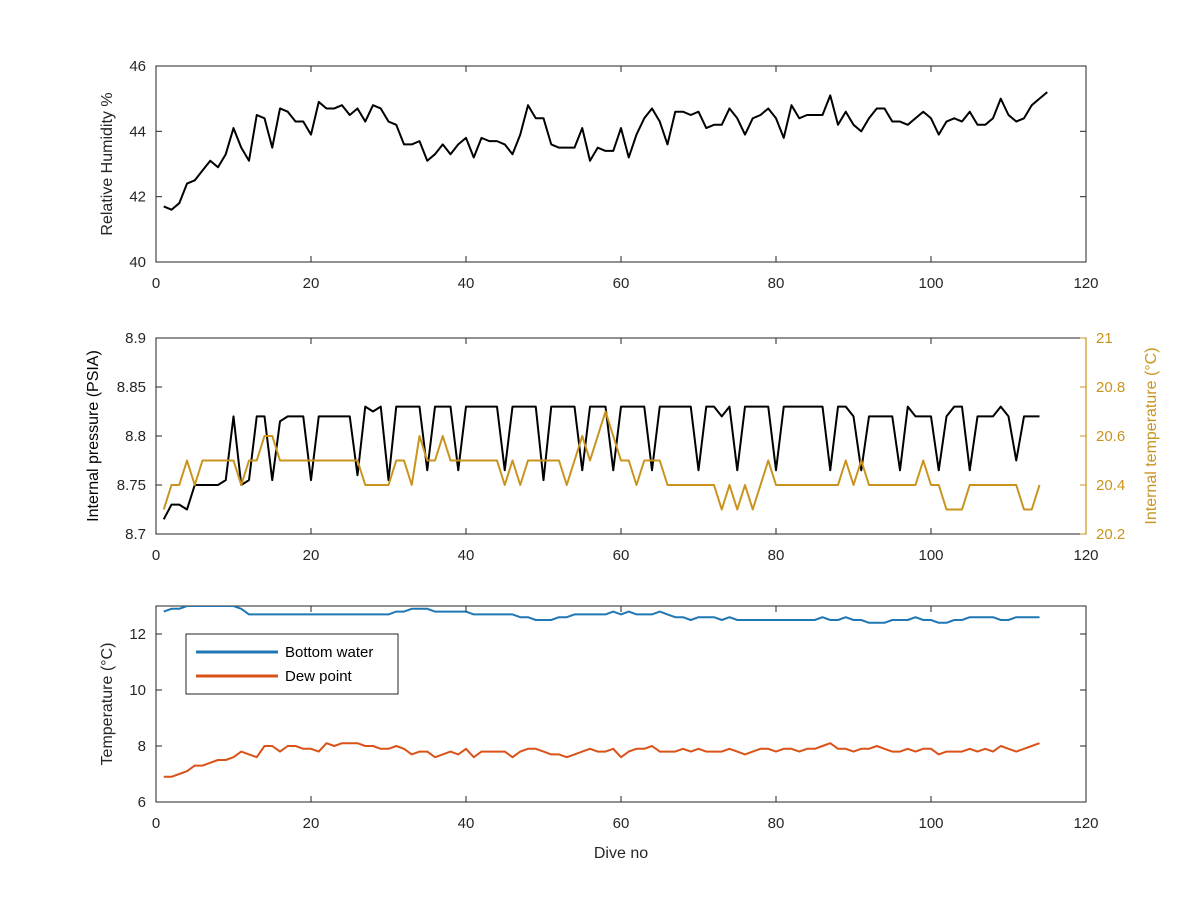 The width and height of the screenshot is (1200, 900). I want to click on legend-label: Dew point, so click(319, 676).